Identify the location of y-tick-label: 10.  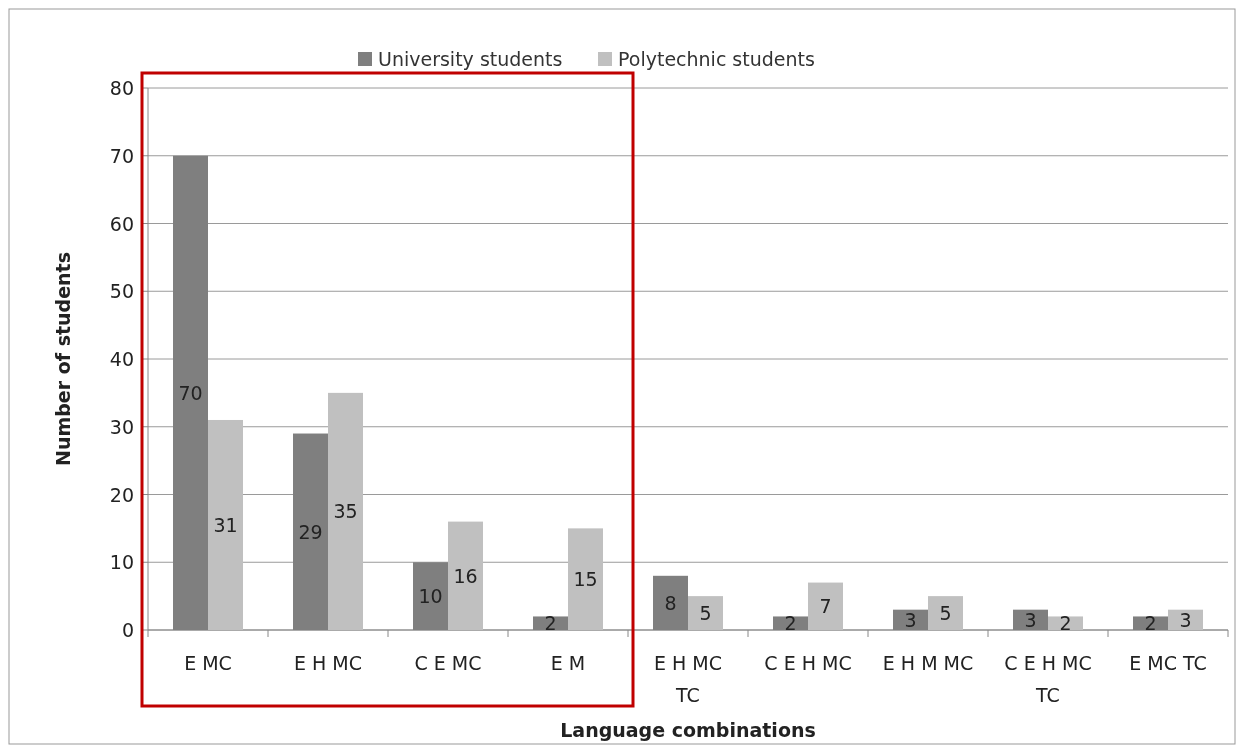
(121, 562).